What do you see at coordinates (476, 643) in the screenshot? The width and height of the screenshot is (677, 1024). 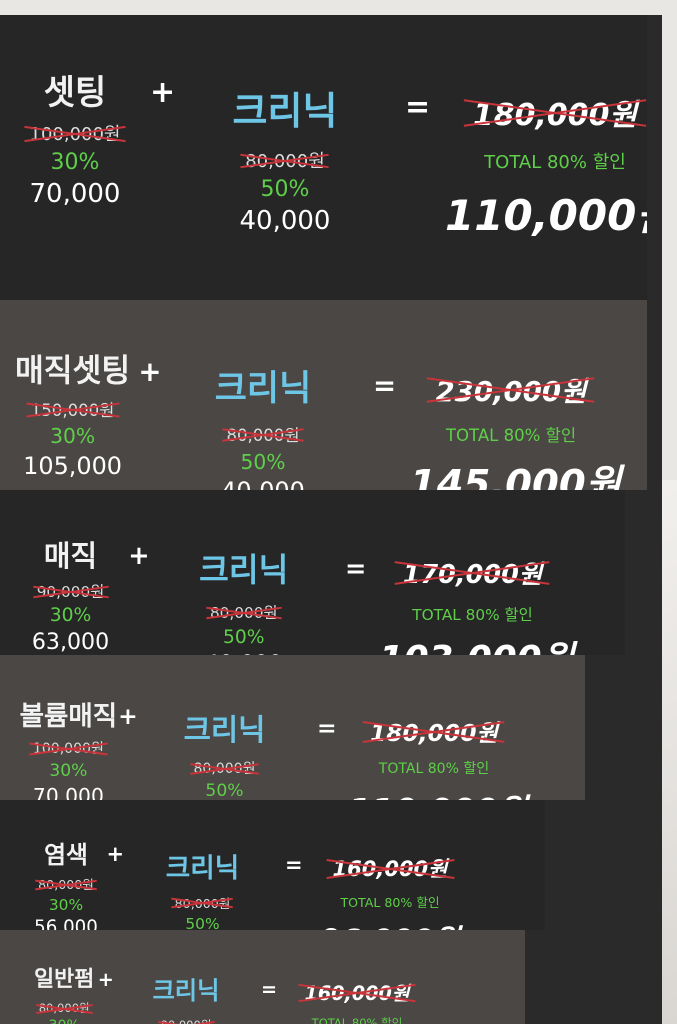 I see `total-price: 103,000원` at bounding box center [476, 643].